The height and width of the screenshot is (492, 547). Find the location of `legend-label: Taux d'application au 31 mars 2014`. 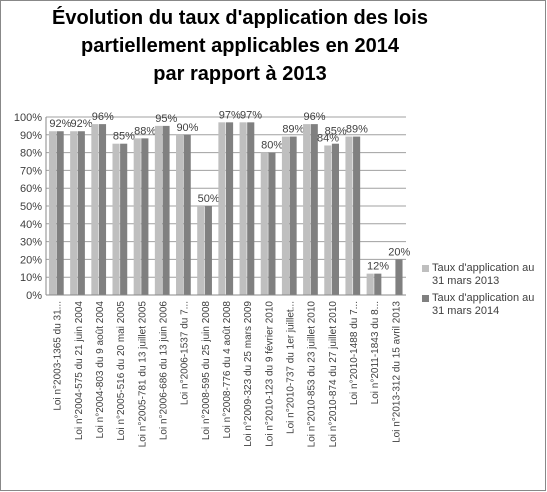

legend-label: Taux d'application au 31 mars 2014 is located at coordinates (483, 304).